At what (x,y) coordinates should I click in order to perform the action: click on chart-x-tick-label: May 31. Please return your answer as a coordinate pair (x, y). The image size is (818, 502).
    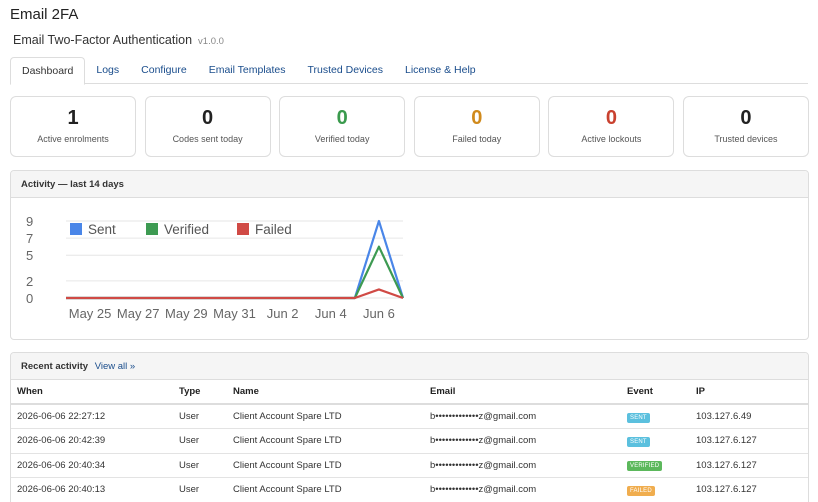
    Looking at the image, I should click on (234, 313).